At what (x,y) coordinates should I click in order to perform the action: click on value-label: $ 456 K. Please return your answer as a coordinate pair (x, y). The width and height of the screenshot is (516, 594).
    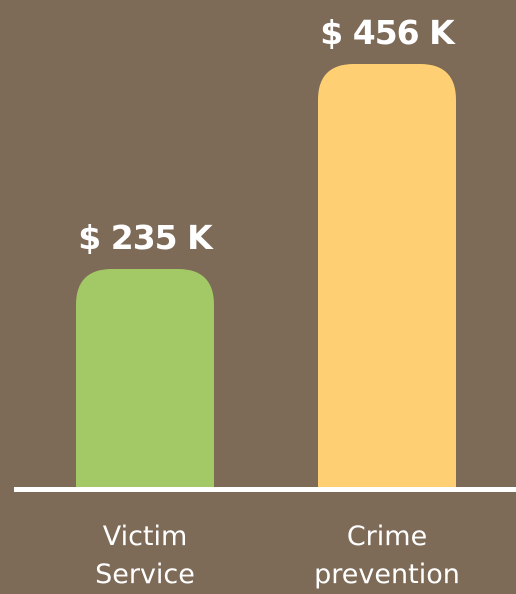
    Looking at the image, I should click on (388, 32).